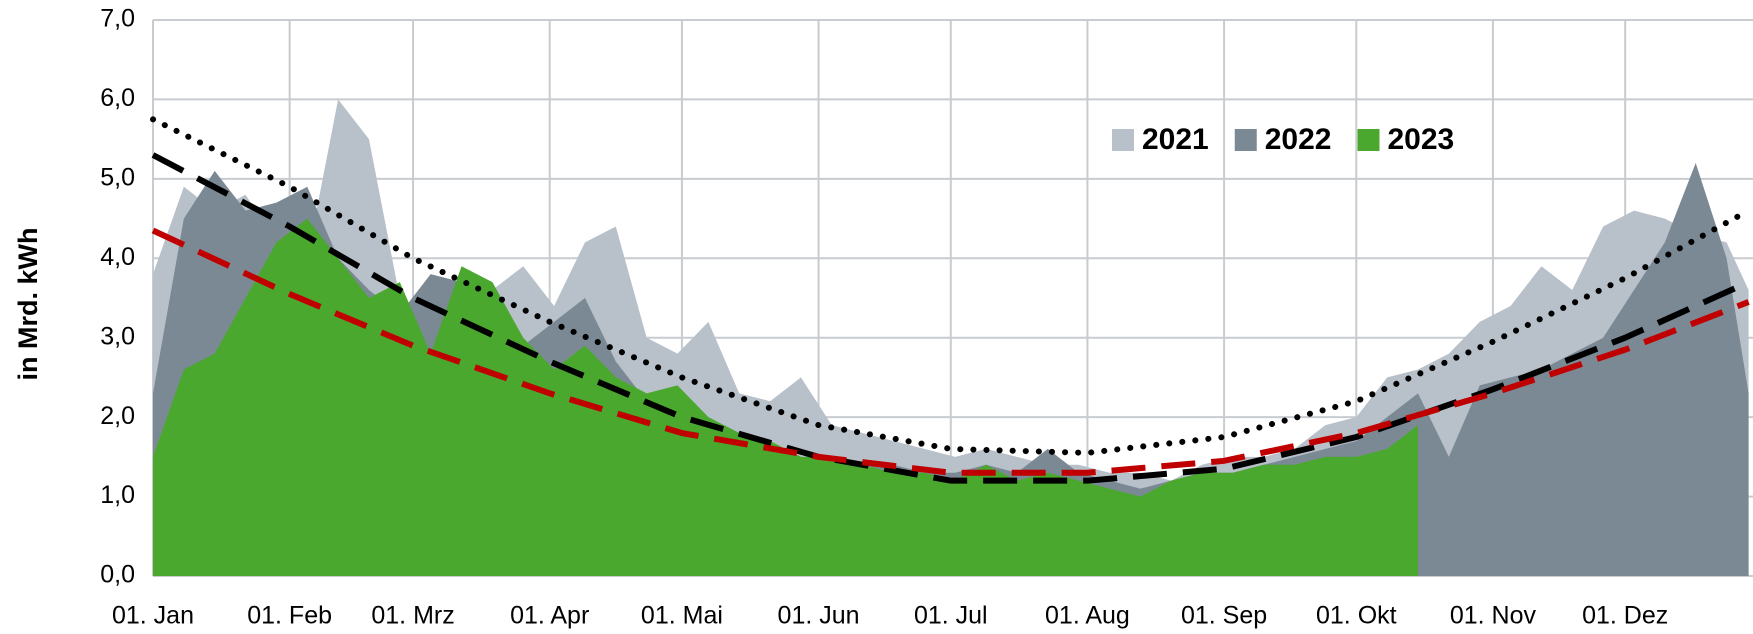  I want to click on x-tick-label: 01. Okt, so click(1356, 616).